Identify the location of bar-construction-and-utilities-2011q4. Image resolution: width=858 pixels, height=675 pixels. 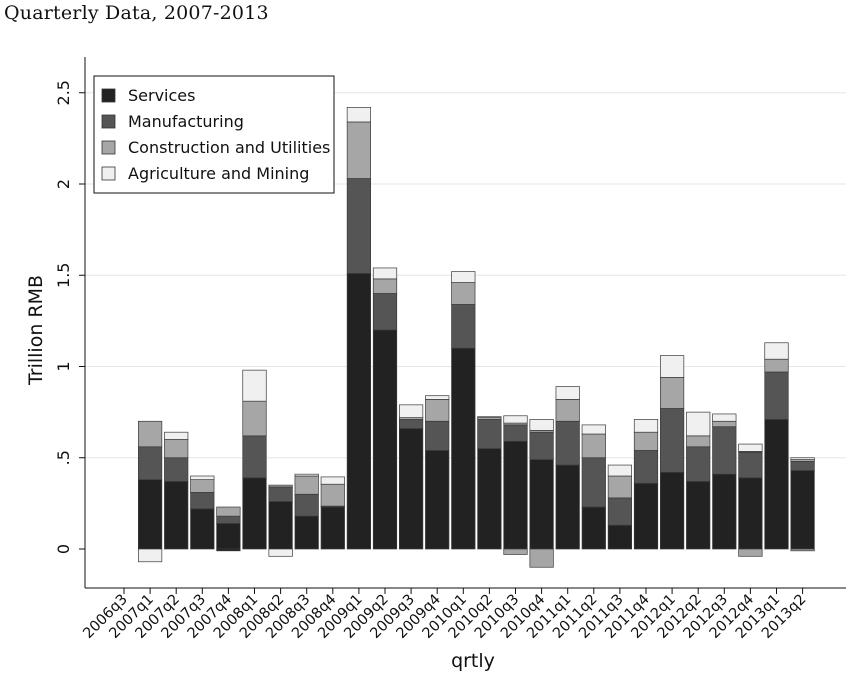
(646, 441).